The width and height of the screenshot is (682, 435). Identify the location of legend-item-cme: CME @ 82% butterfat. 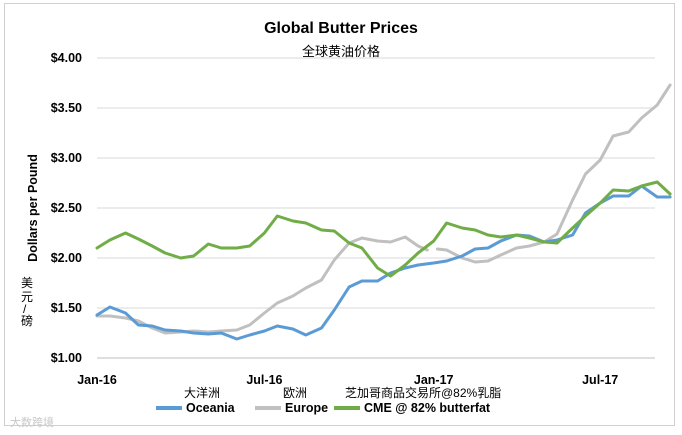
(412, 408).